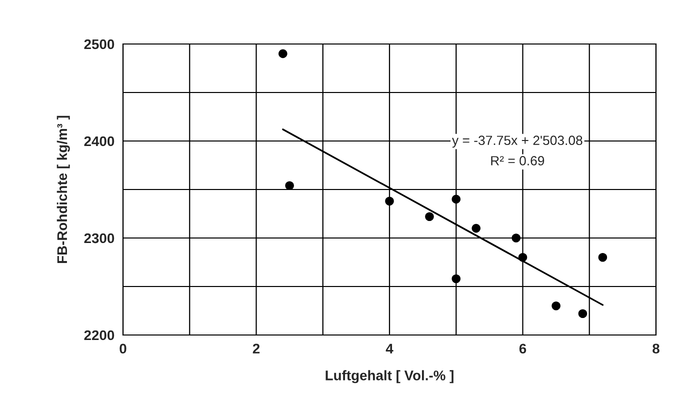  What do you see at coordinates (99, 335) in the screenshot?
I see `y-tick-label: 2200` at bounding box center [99, 335].